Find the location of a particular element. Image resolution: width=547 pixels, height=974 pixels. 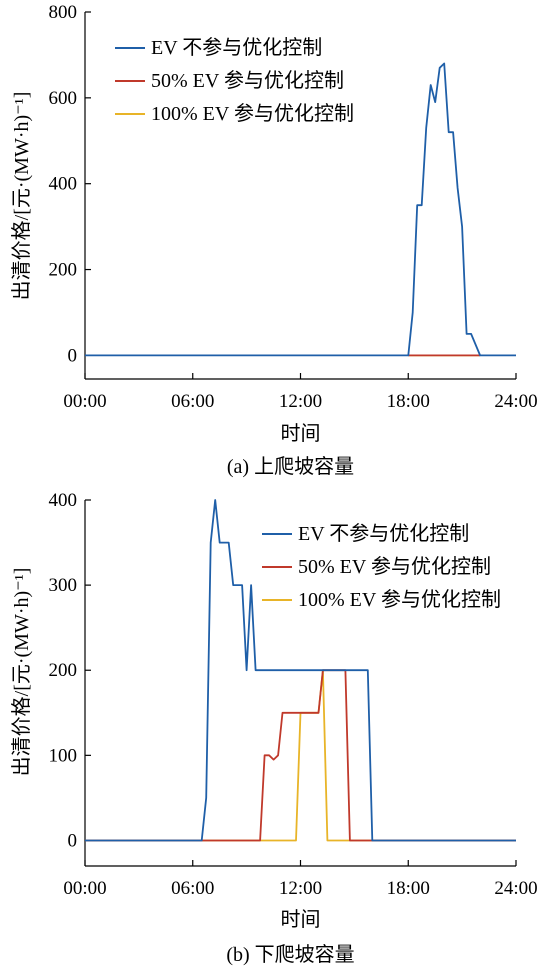

series-line is located at coordinates (300, 755).